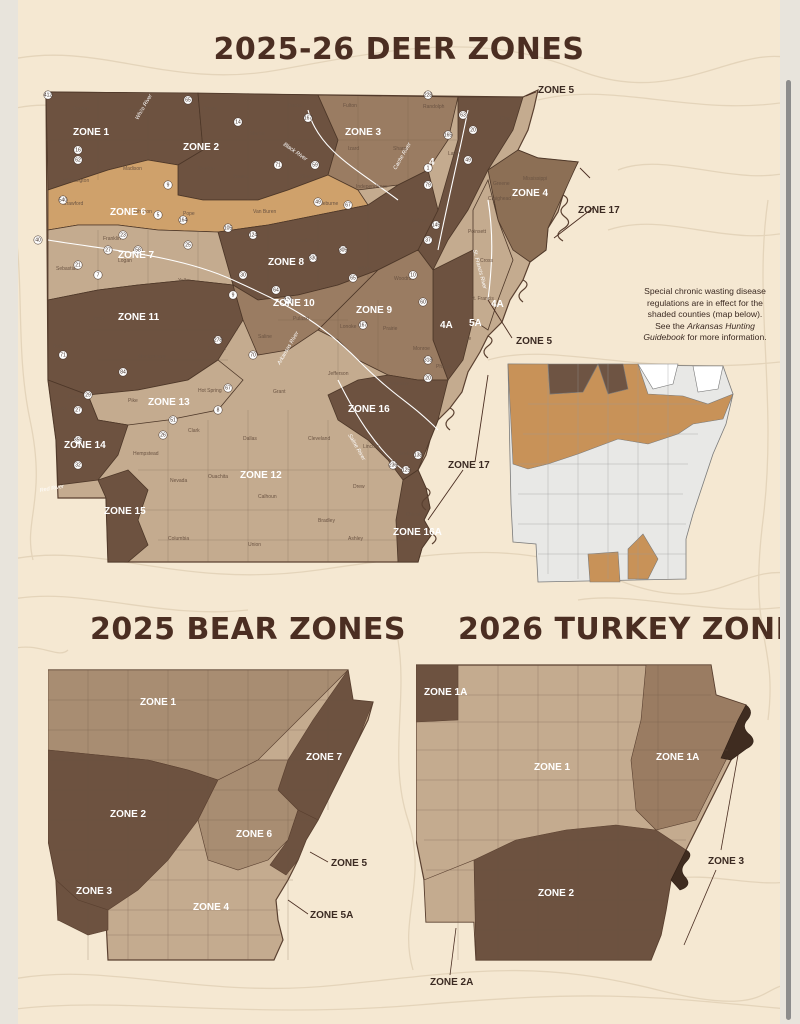 This screenshot has height=1024, width=800. Describe the element at coordinates (413, 515) in the screenshot. I see `svg-text: Chicot` at that location.